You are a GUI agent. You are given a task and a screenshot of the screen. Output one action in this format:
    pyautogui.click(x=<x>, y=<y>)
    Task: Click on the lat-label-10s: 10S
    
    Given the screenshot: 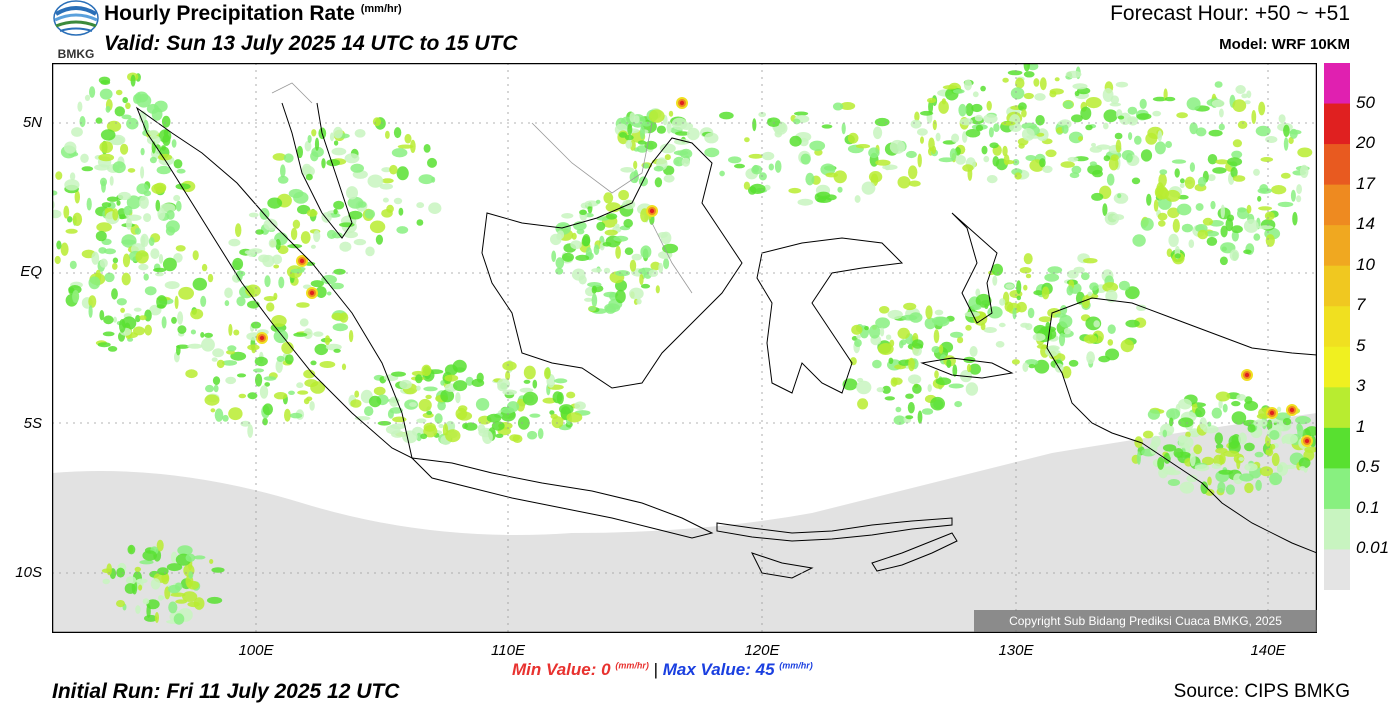 What is the action you would take?
    pyautogui.click(x=28, y=572)
    